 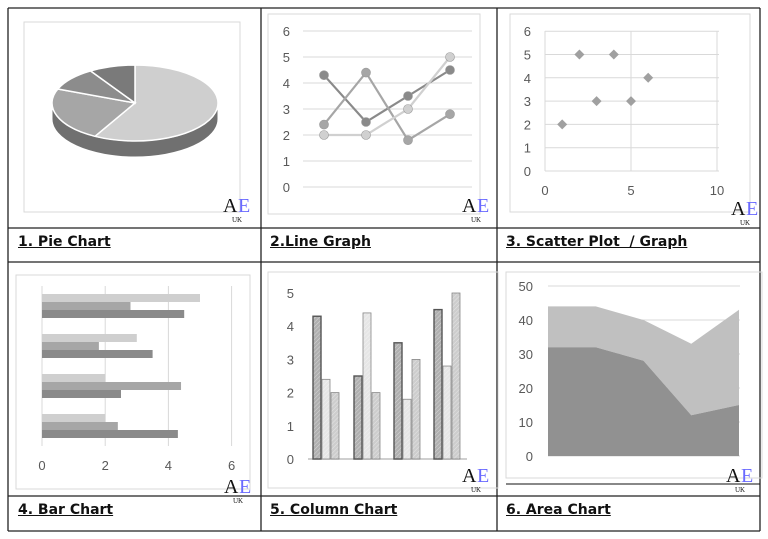 What do you see at coordinates (320, 242) in the screenshot?
I see `label-line-graph: 2.Line Graph` at bounding box center [320, 242].